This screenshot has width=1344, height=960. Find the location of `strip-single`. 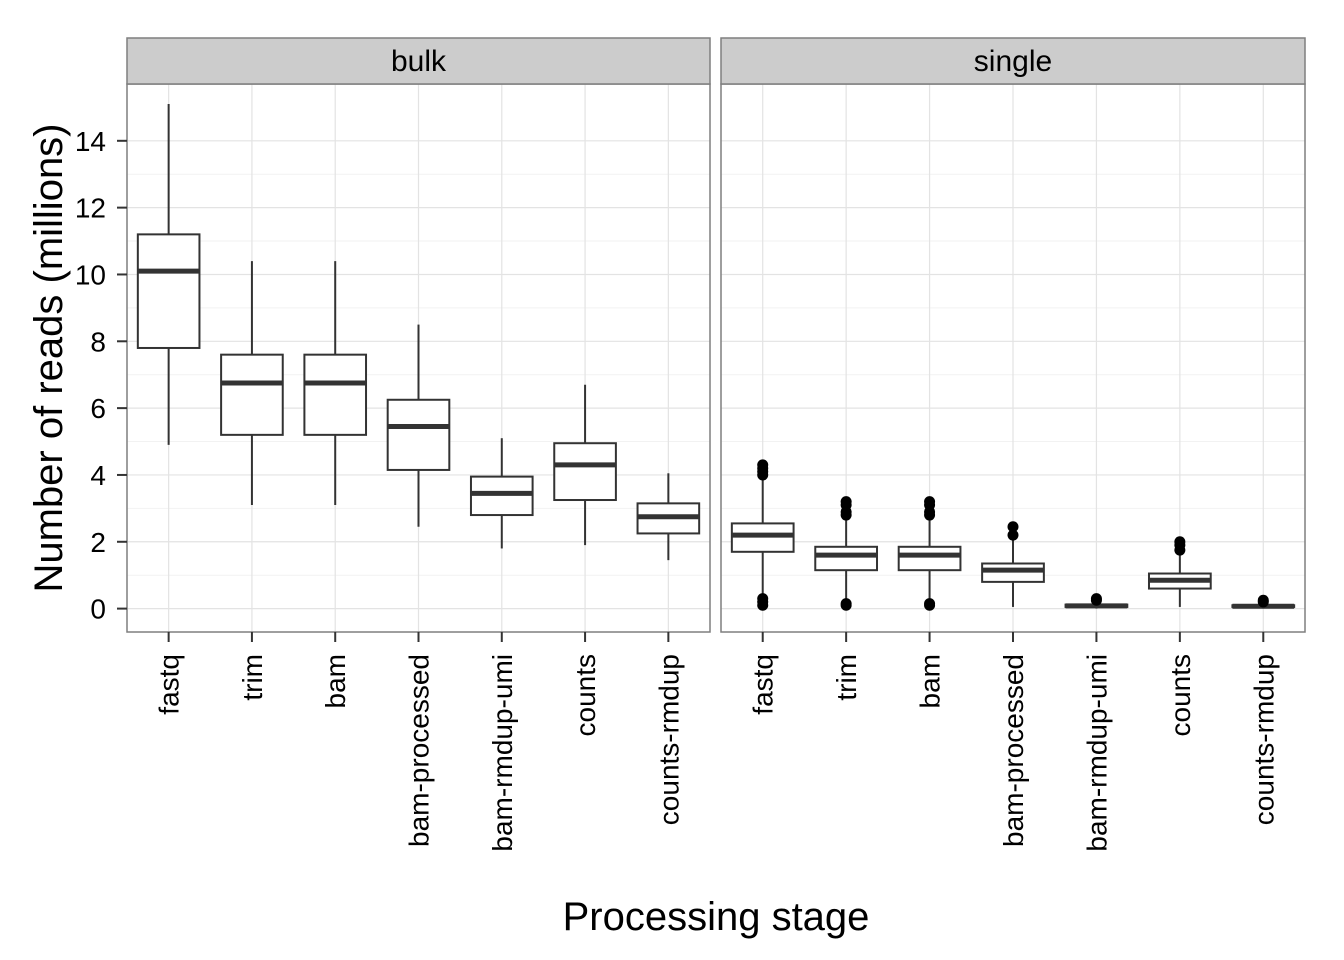

strip-single is located at coordinates (1013, 61).